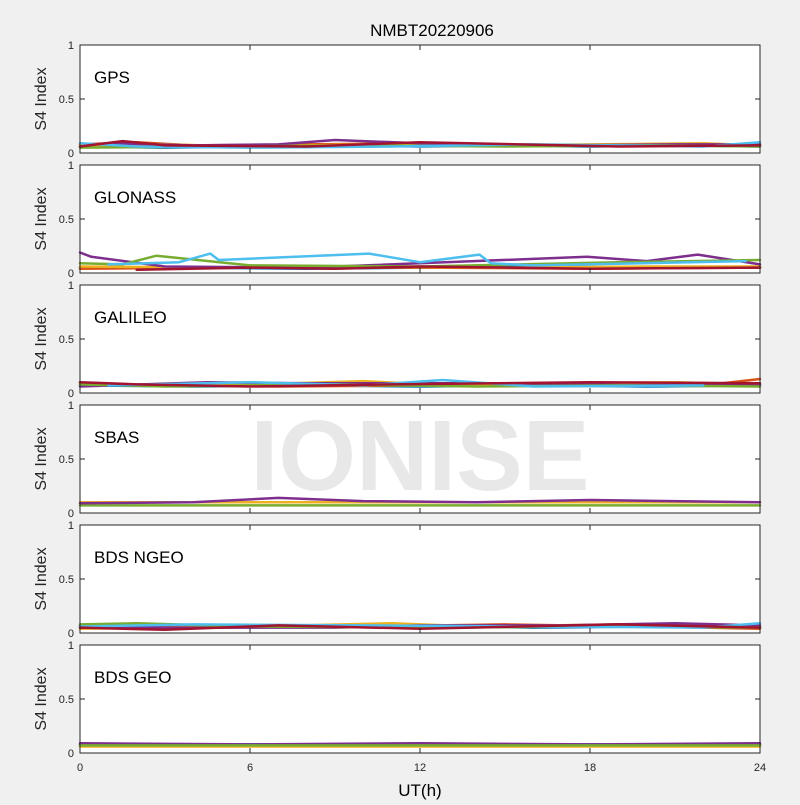 The height and width of the screenshot is (805, 800). I want to click on panel-galileo: 0 0.5 1 S4 Index GALILEO, so click(397, 340).